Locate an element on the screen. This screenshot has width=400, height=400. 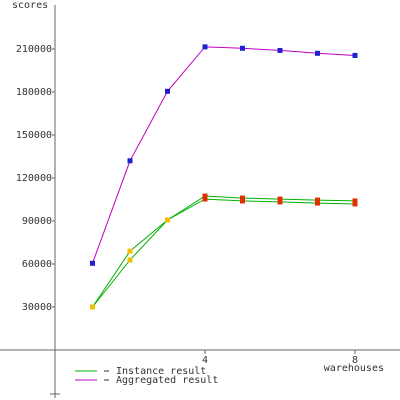
legend-label: Aggregated result is located at coordinates (167, 380).